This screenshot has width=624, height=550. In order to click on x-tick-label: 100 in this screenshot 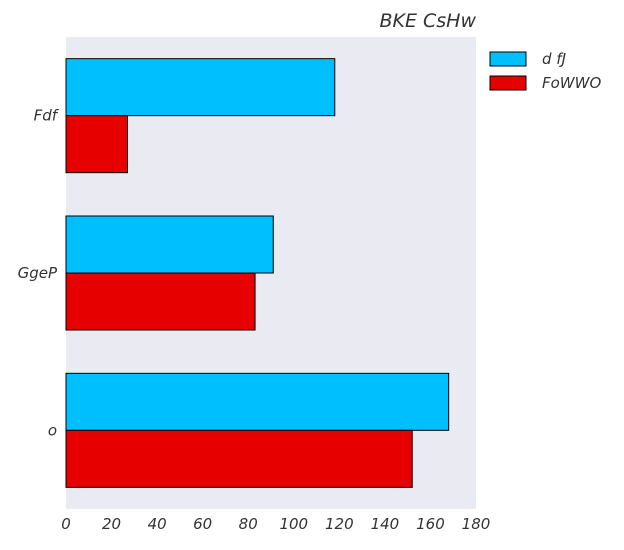, I will do `click(293, 524)`.